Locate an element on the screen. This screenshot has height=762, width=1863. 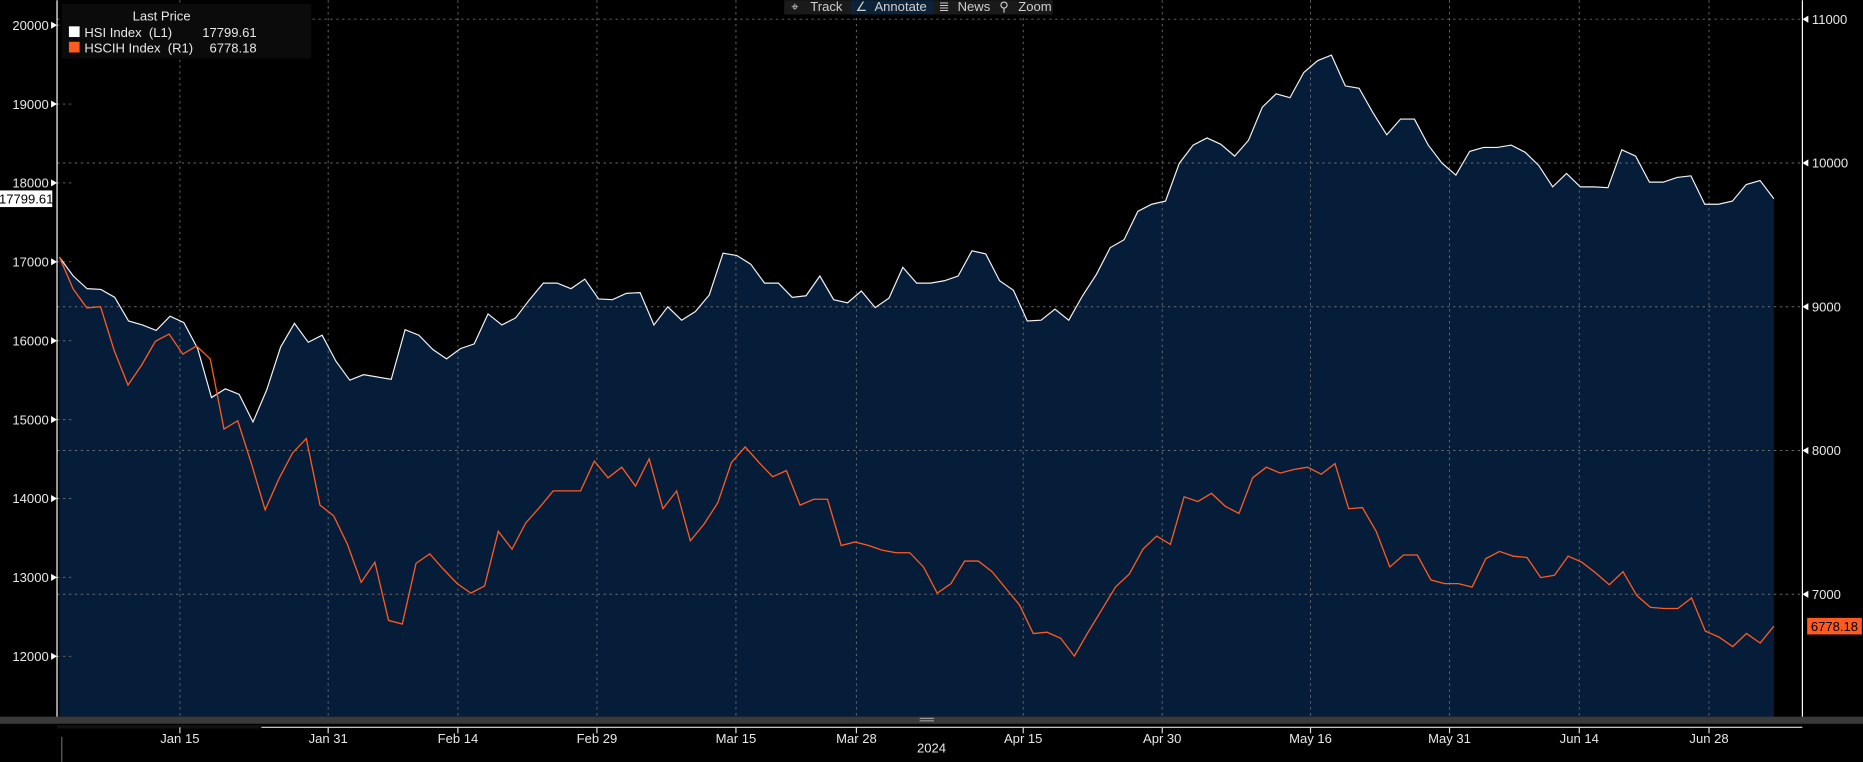
zoom-button is located at coordinates (1023, 7).